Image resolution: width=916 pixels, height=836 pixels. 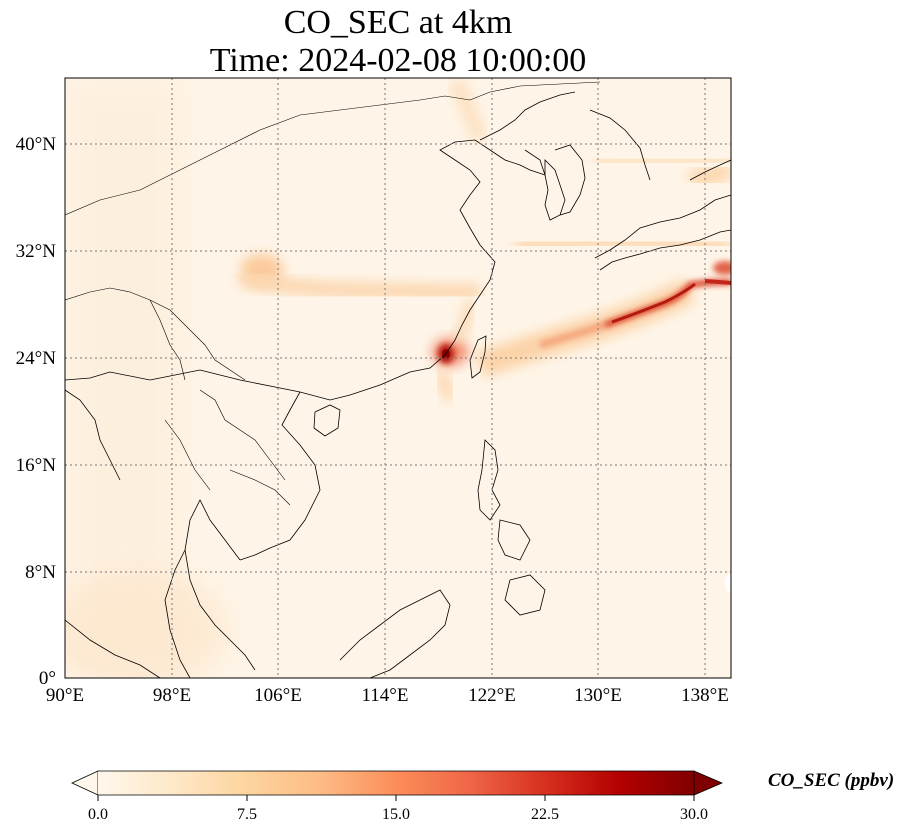 I want to click on colorbar-tick-22-5: 22.5, so click(x=545, y=814).